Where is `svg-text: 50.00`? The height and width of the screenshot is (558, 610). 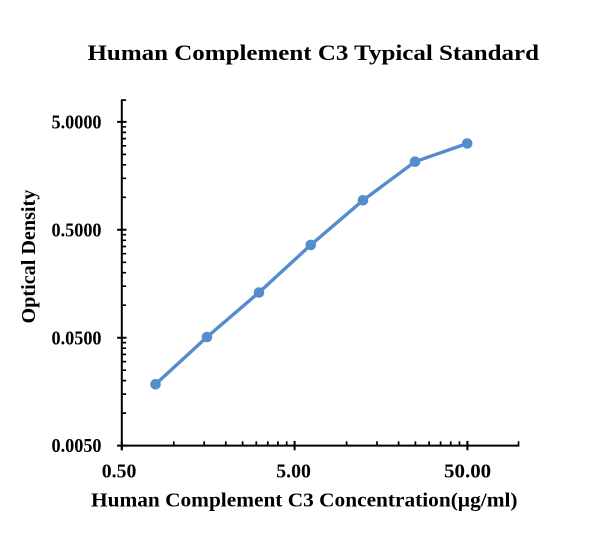 svg-text: 50.00 is located at coordinates (467, 472).